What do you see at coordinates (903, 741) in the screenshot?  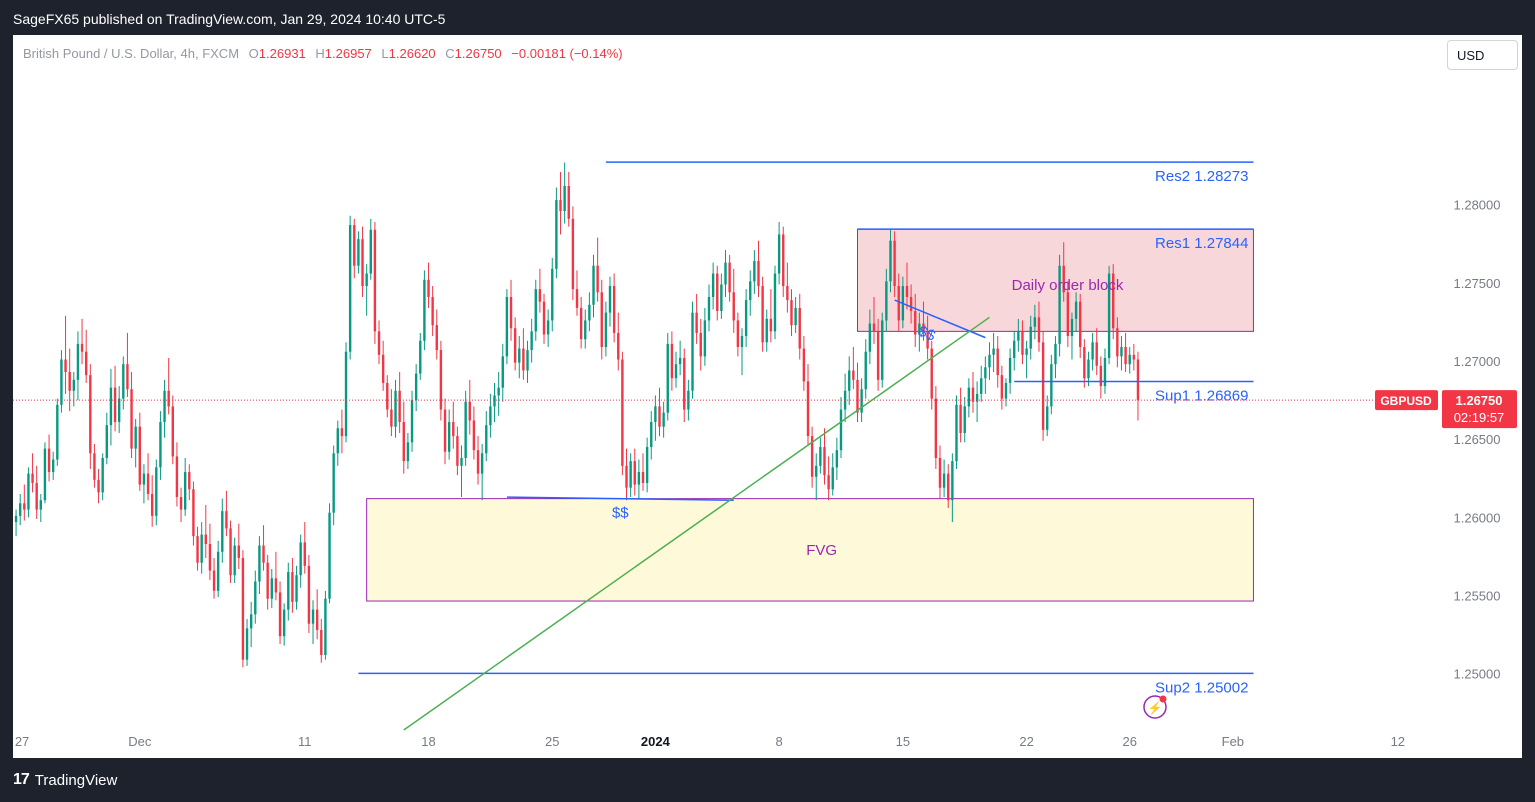 I see `x-axis-tick: 15` at bounding box center [903, 741].